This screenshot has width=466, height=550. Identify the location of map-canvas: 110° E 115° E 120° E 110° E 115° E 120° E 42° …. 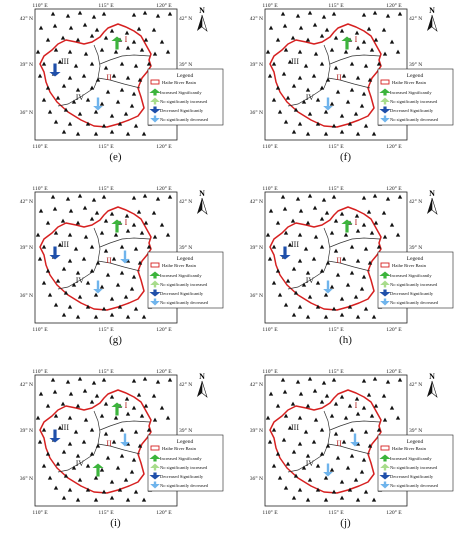
(352, 76).